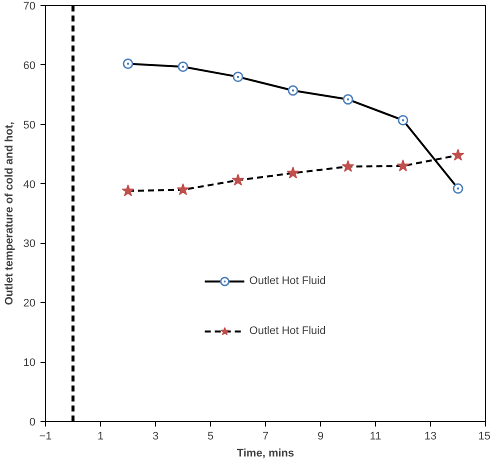 The image size is (494, 468). Describe the element at coordinates (29, 363) in the screenshot. I see `y-tick-label: 10` at that location.